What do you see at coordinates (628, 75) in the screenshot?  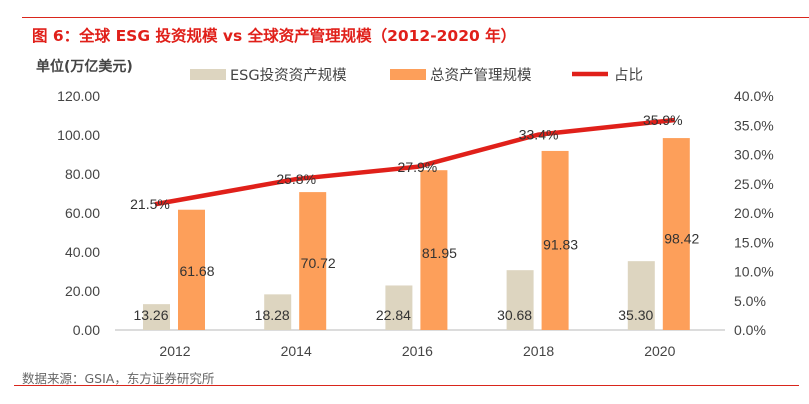 I see `legend-label-share: 占比` at bounding box center [628, 75].